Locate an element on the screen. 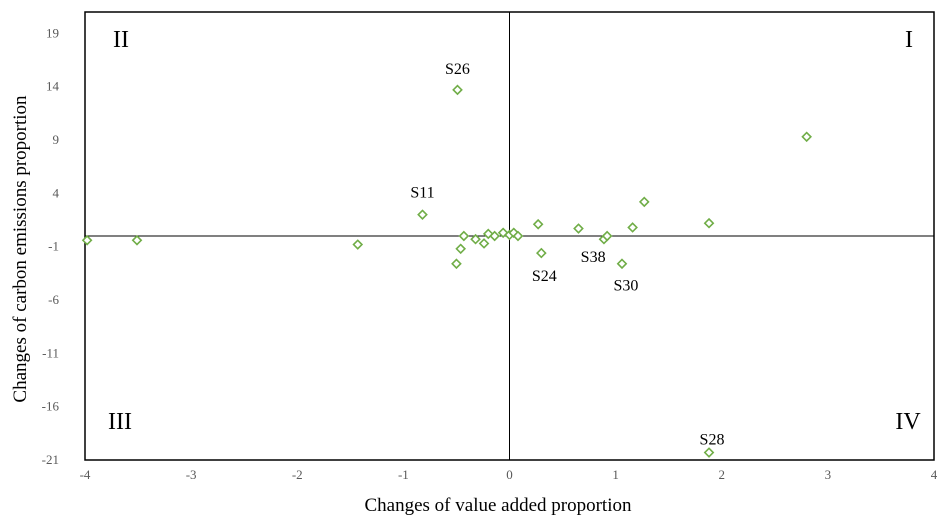 The height and width of the screenshot is (517, 937). x-tick-label: -3 is located at coordinates (191, 474).